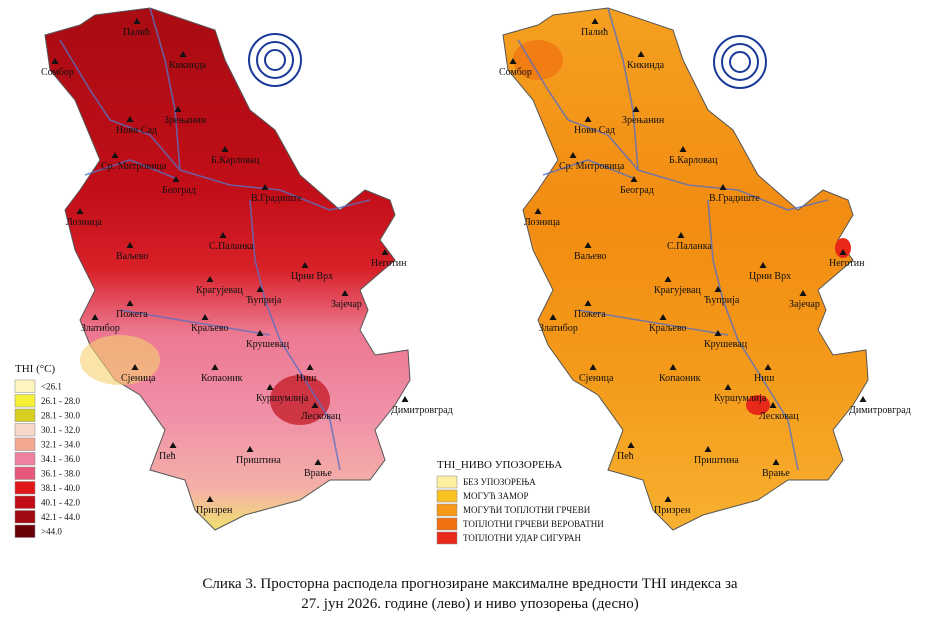  What do you see at coordinates (726, 344) in the screenshot?
I see `city-label: Крушевац` at bounding box center [726, 344].